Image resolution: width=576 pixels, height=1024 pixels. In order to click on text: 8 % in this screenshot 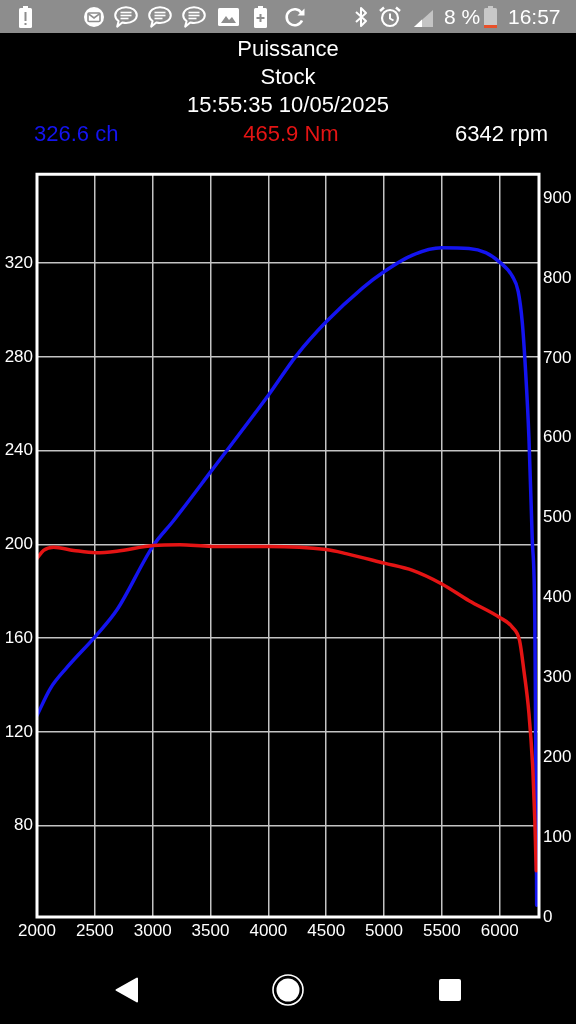, I will do `click(462, 16)`.